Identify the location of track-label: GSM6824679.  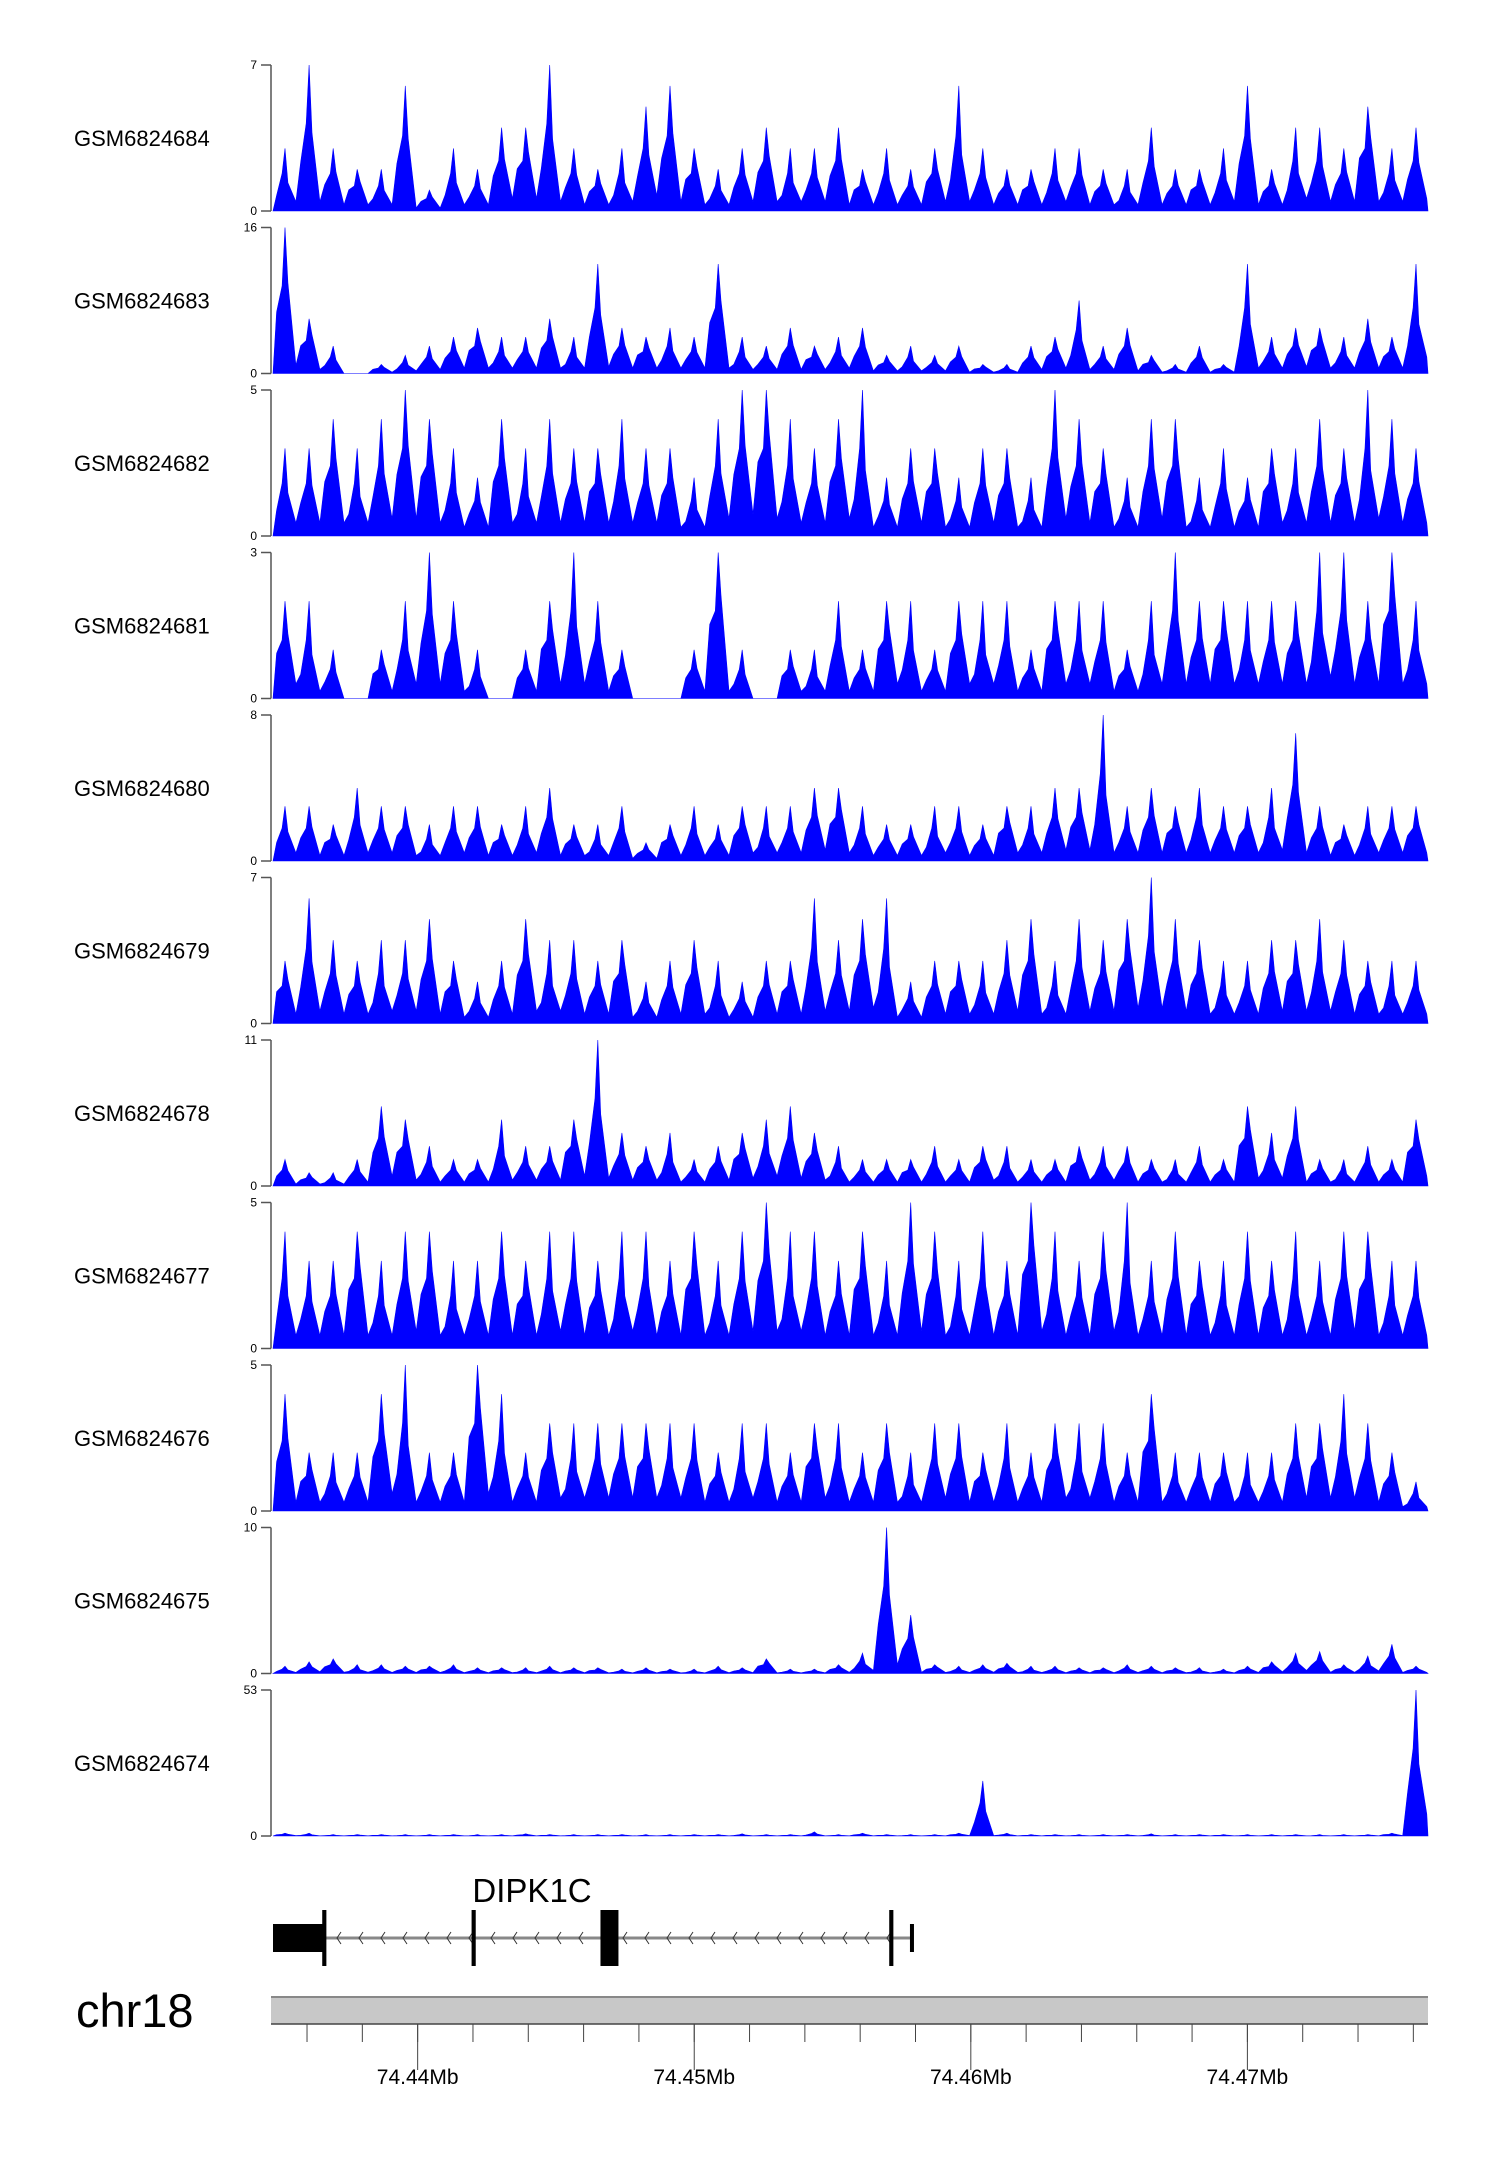
(142, 951).